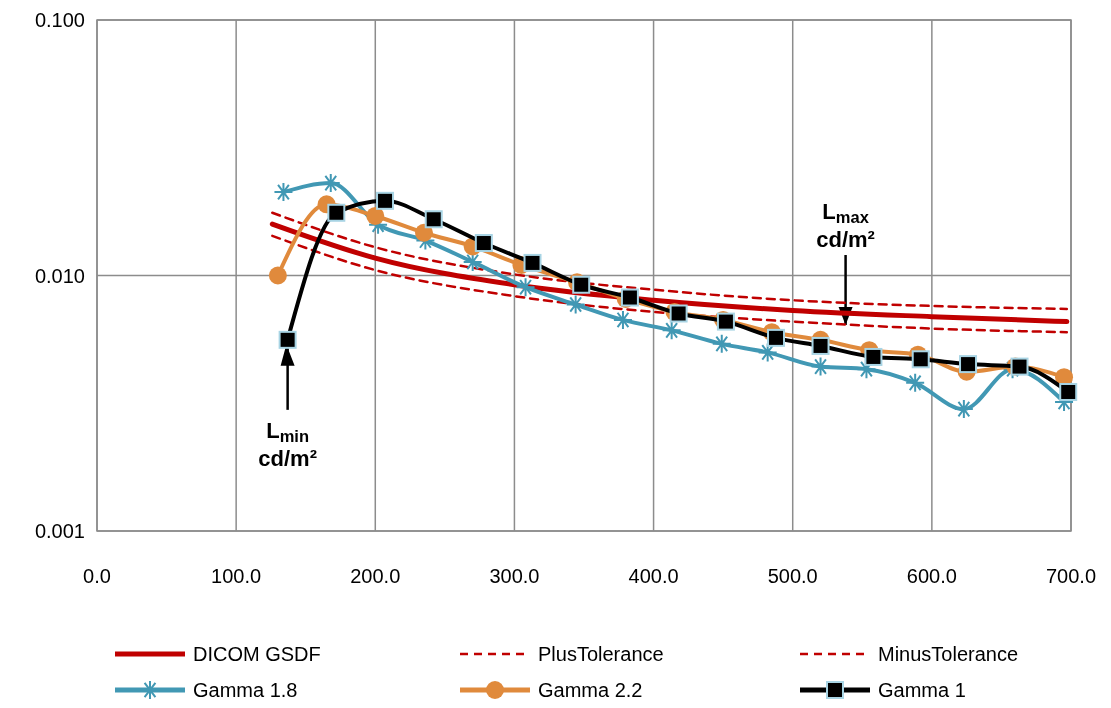 The image size is (1111, 708). What do you see at coordinates (931, 576) in the screenshot?
I see `x-tick-label: 600.0` at bounding box center [931, 576].